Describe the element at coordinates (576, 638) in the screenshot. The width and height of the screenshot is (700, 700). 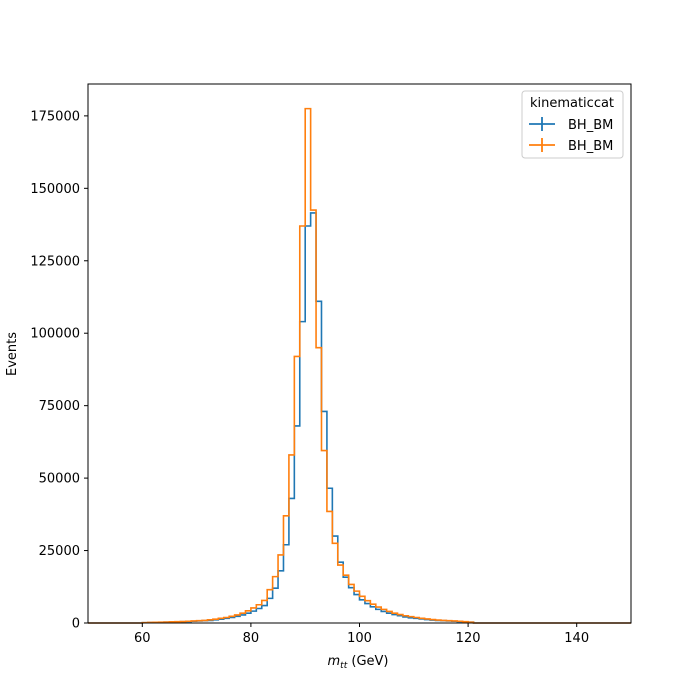
I see `x-tick-label: 140` at that location.